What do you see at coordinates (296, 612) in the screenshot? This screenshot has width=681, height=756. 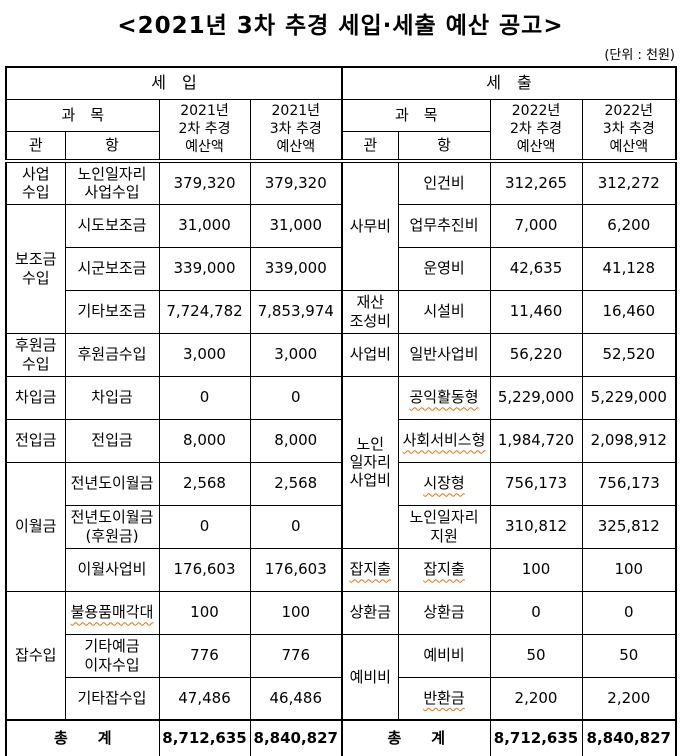 I see `revenue-curr-value: 100` at bounding box center [296, 612].